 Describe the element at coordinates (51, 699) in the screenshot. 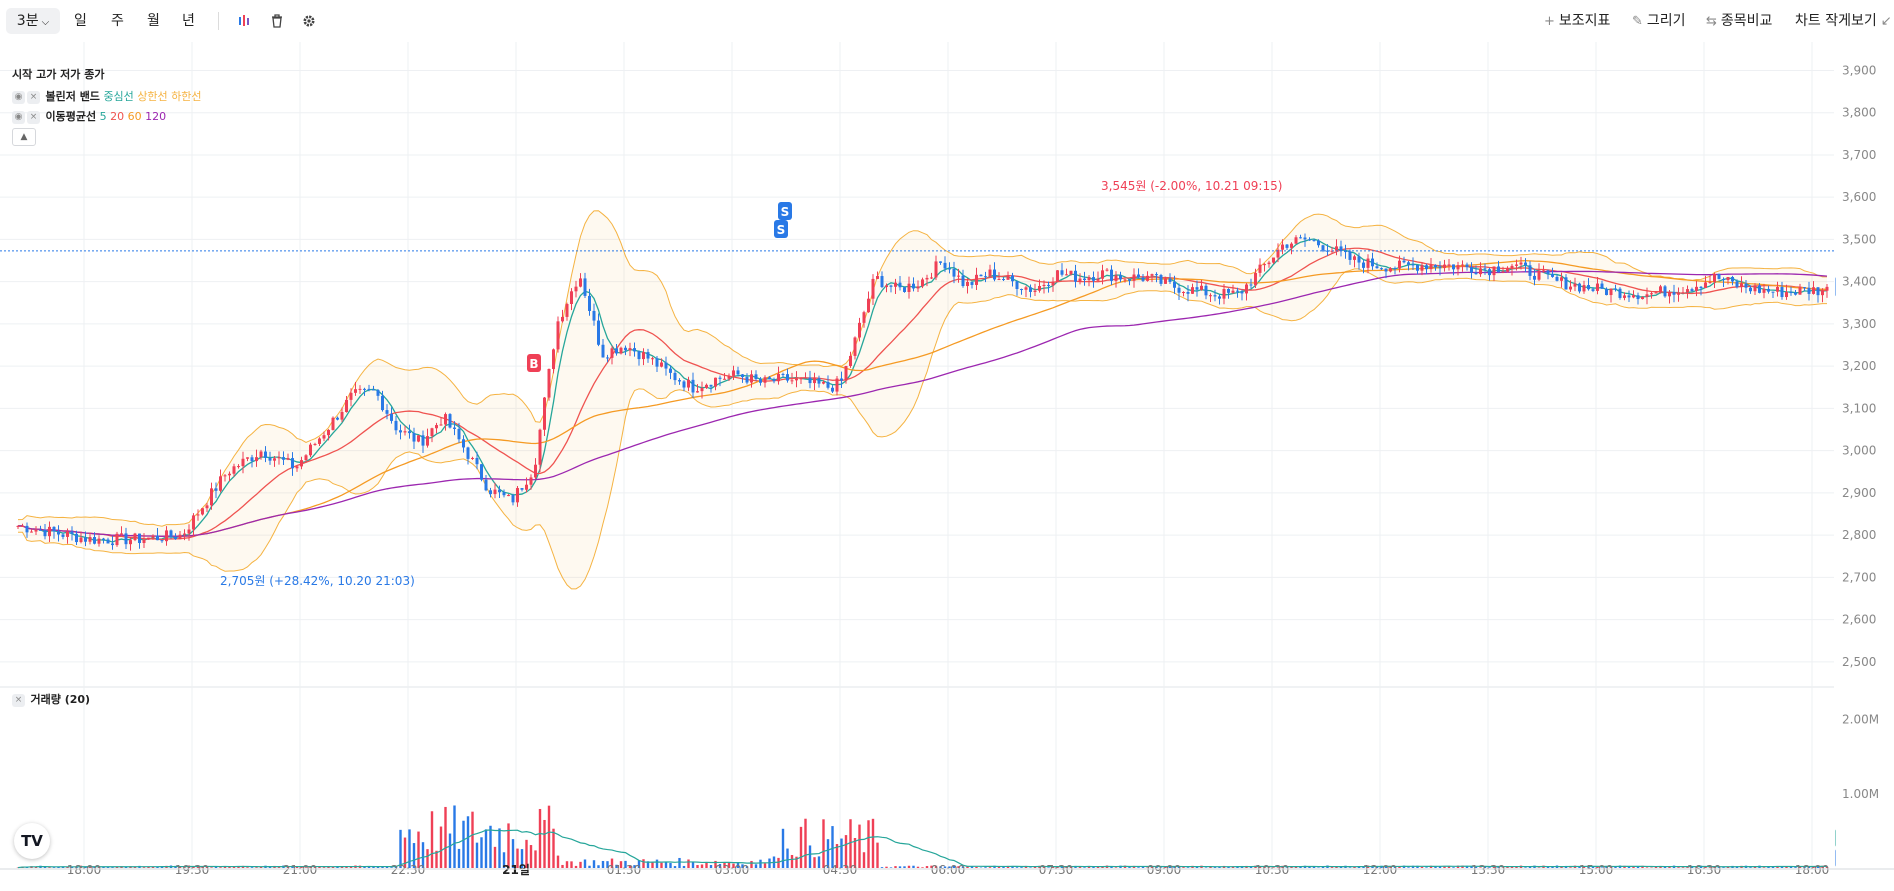

I see `volume-legend: × 거래량 (20)` at that location.